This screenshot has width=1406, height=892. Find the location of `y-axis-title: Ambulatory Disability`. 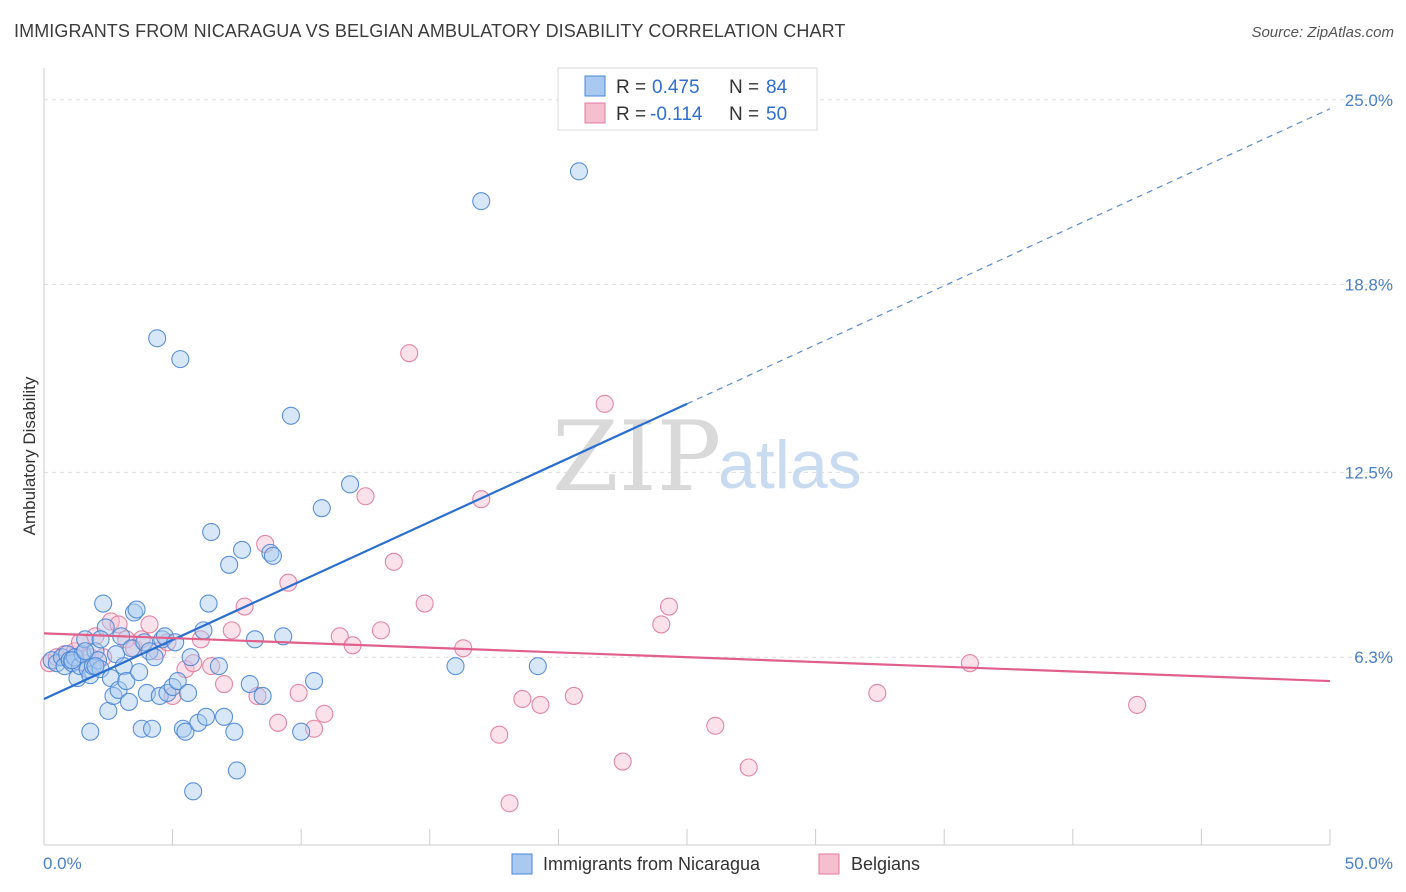

y-axis-title: Ambulatory Disability is located at coordinates (29, 455).